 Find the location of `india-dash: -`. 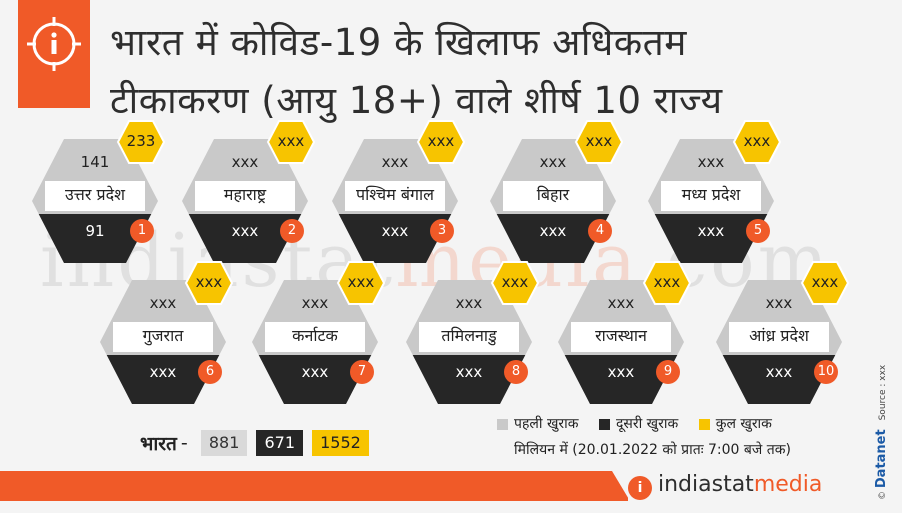

india-dash: - is located at coordinates (184, 443).